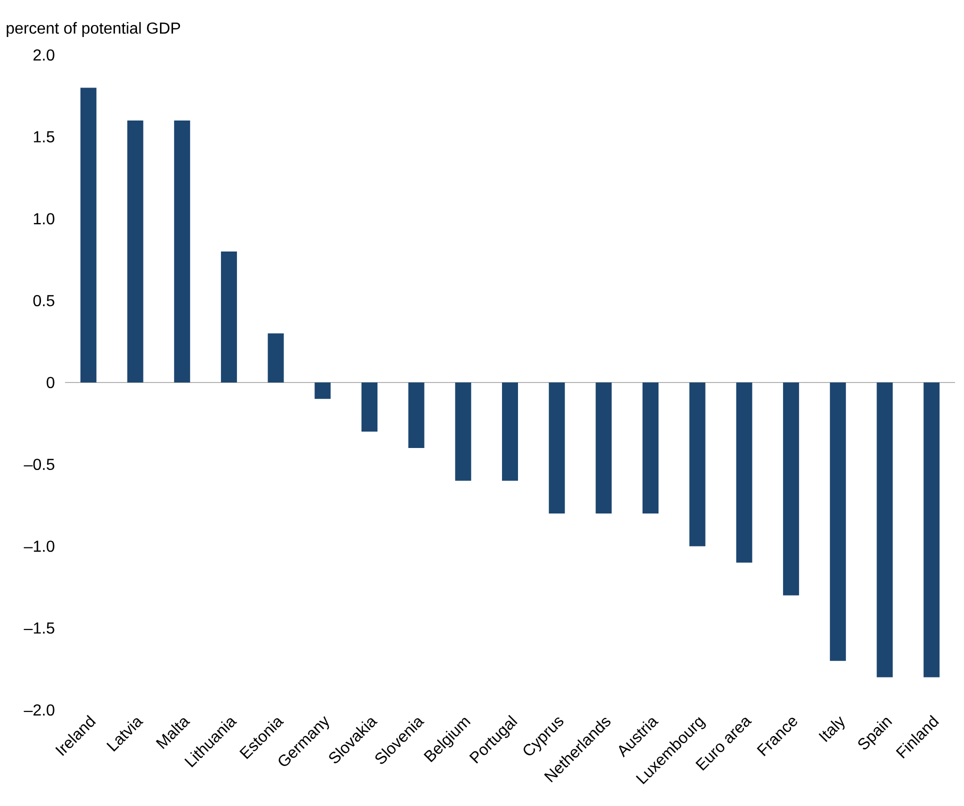 The width and height of the screenshot is (964, 806). What do you see at coordinates (831, 729) in the screenshot?
I see `x-tick-label: Italy` at bounding box center [831, 729].